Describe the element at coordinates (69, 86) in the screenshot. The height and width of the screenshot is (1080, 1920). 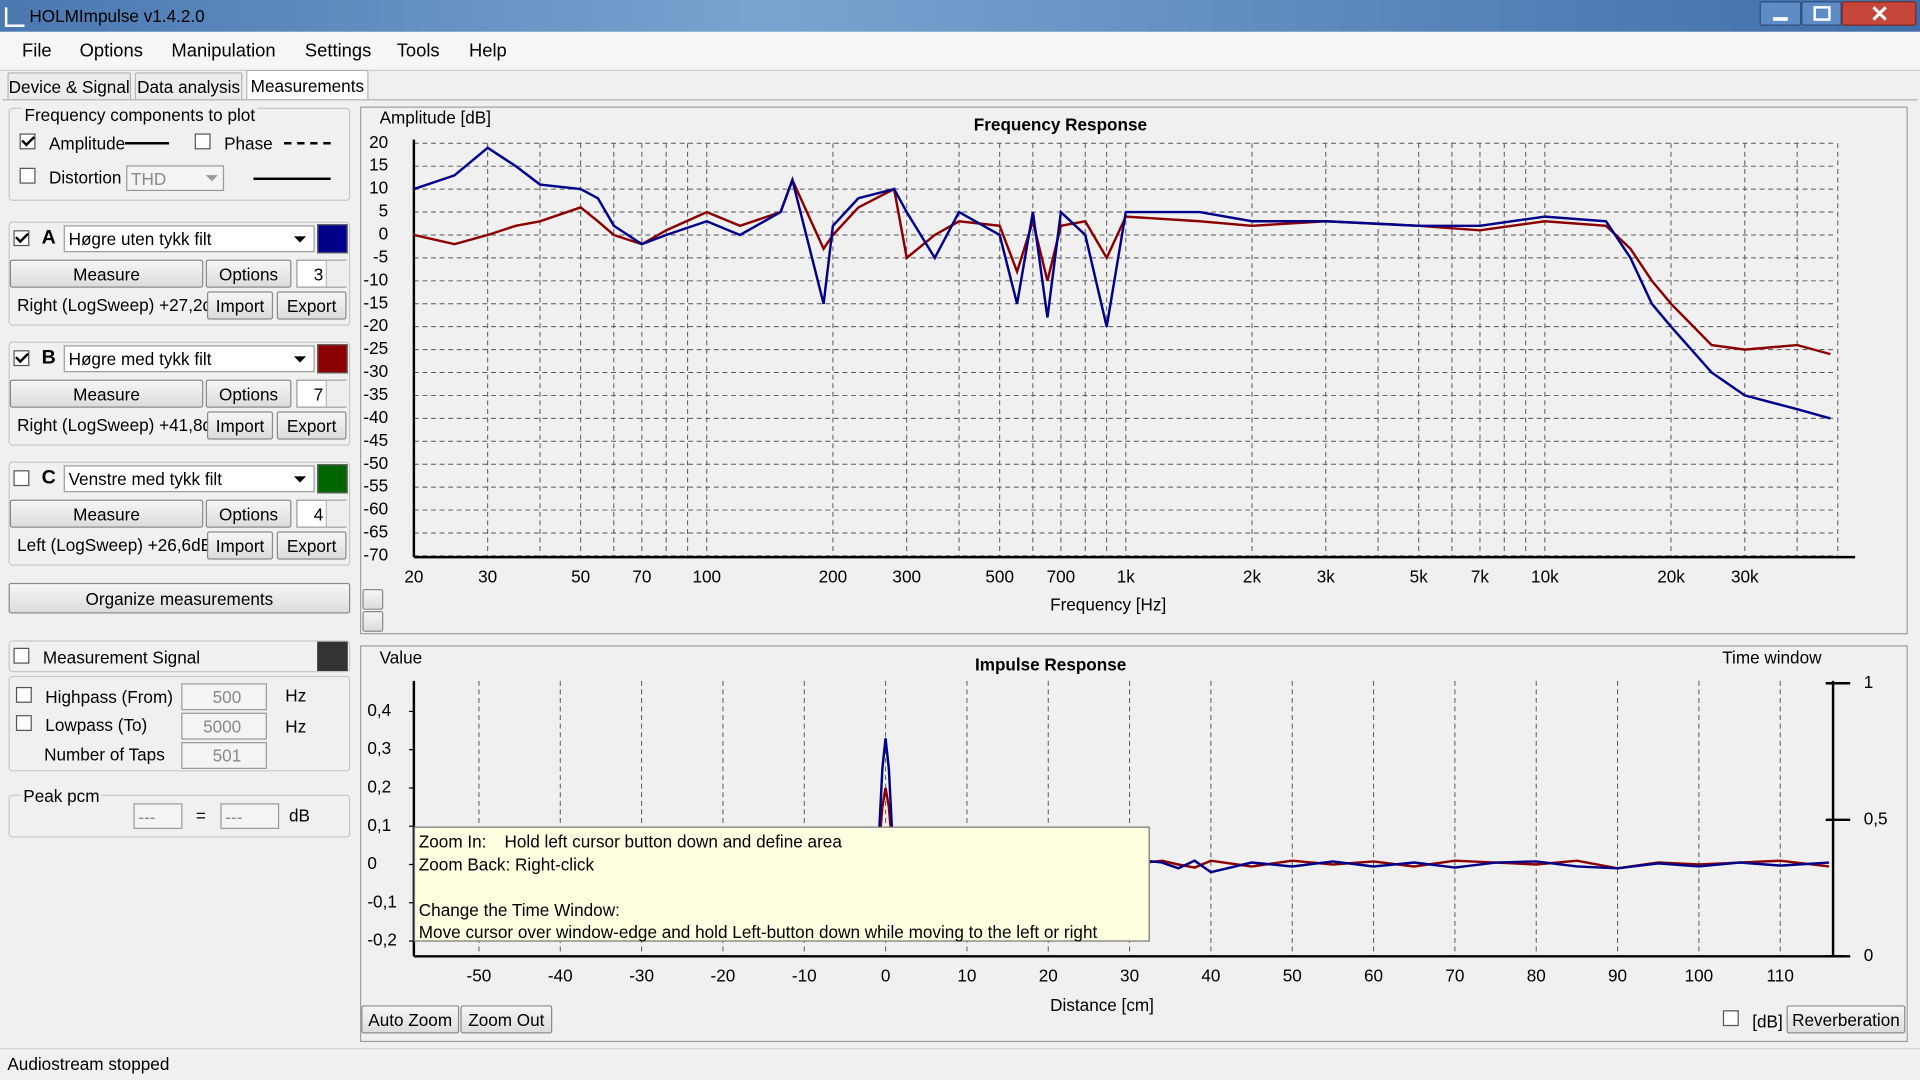
I see `tab: Device & Signal` at that location.